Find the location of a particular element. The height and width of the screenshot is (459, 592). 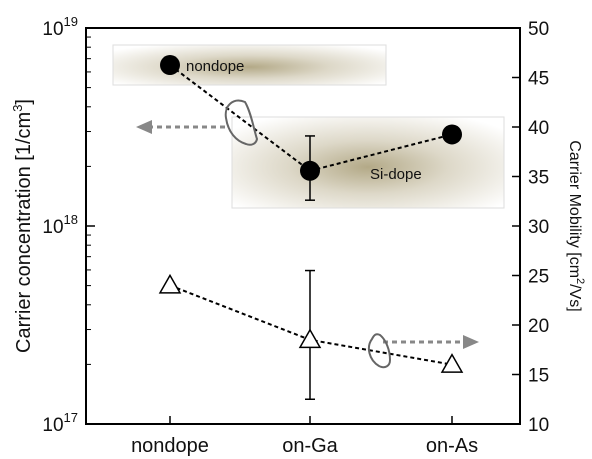

x-tick-label: on-Ga is located at coordinates (310, 446).